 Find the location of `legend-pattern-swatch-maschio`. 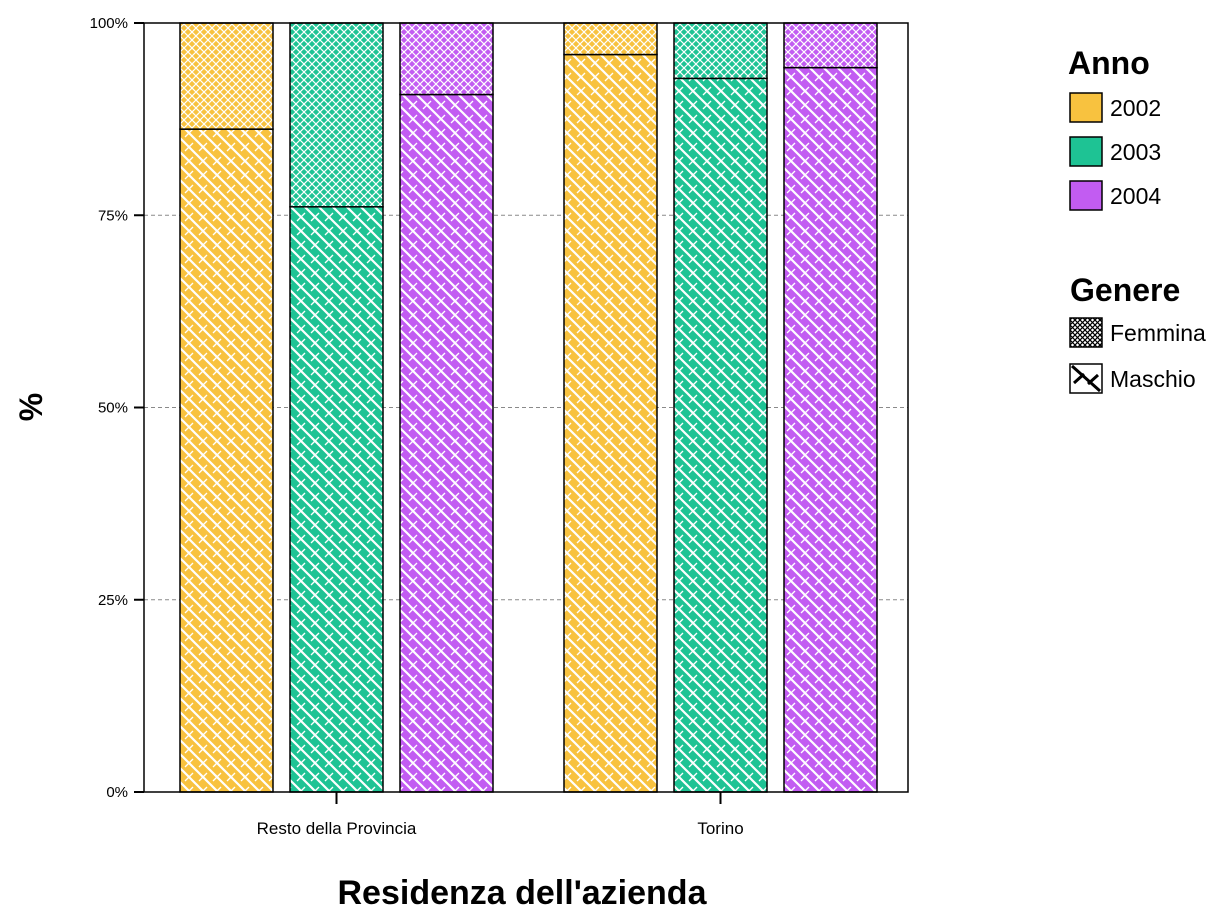

legend-pattern-swatch-maschio is located at coordinates (1086, 378).